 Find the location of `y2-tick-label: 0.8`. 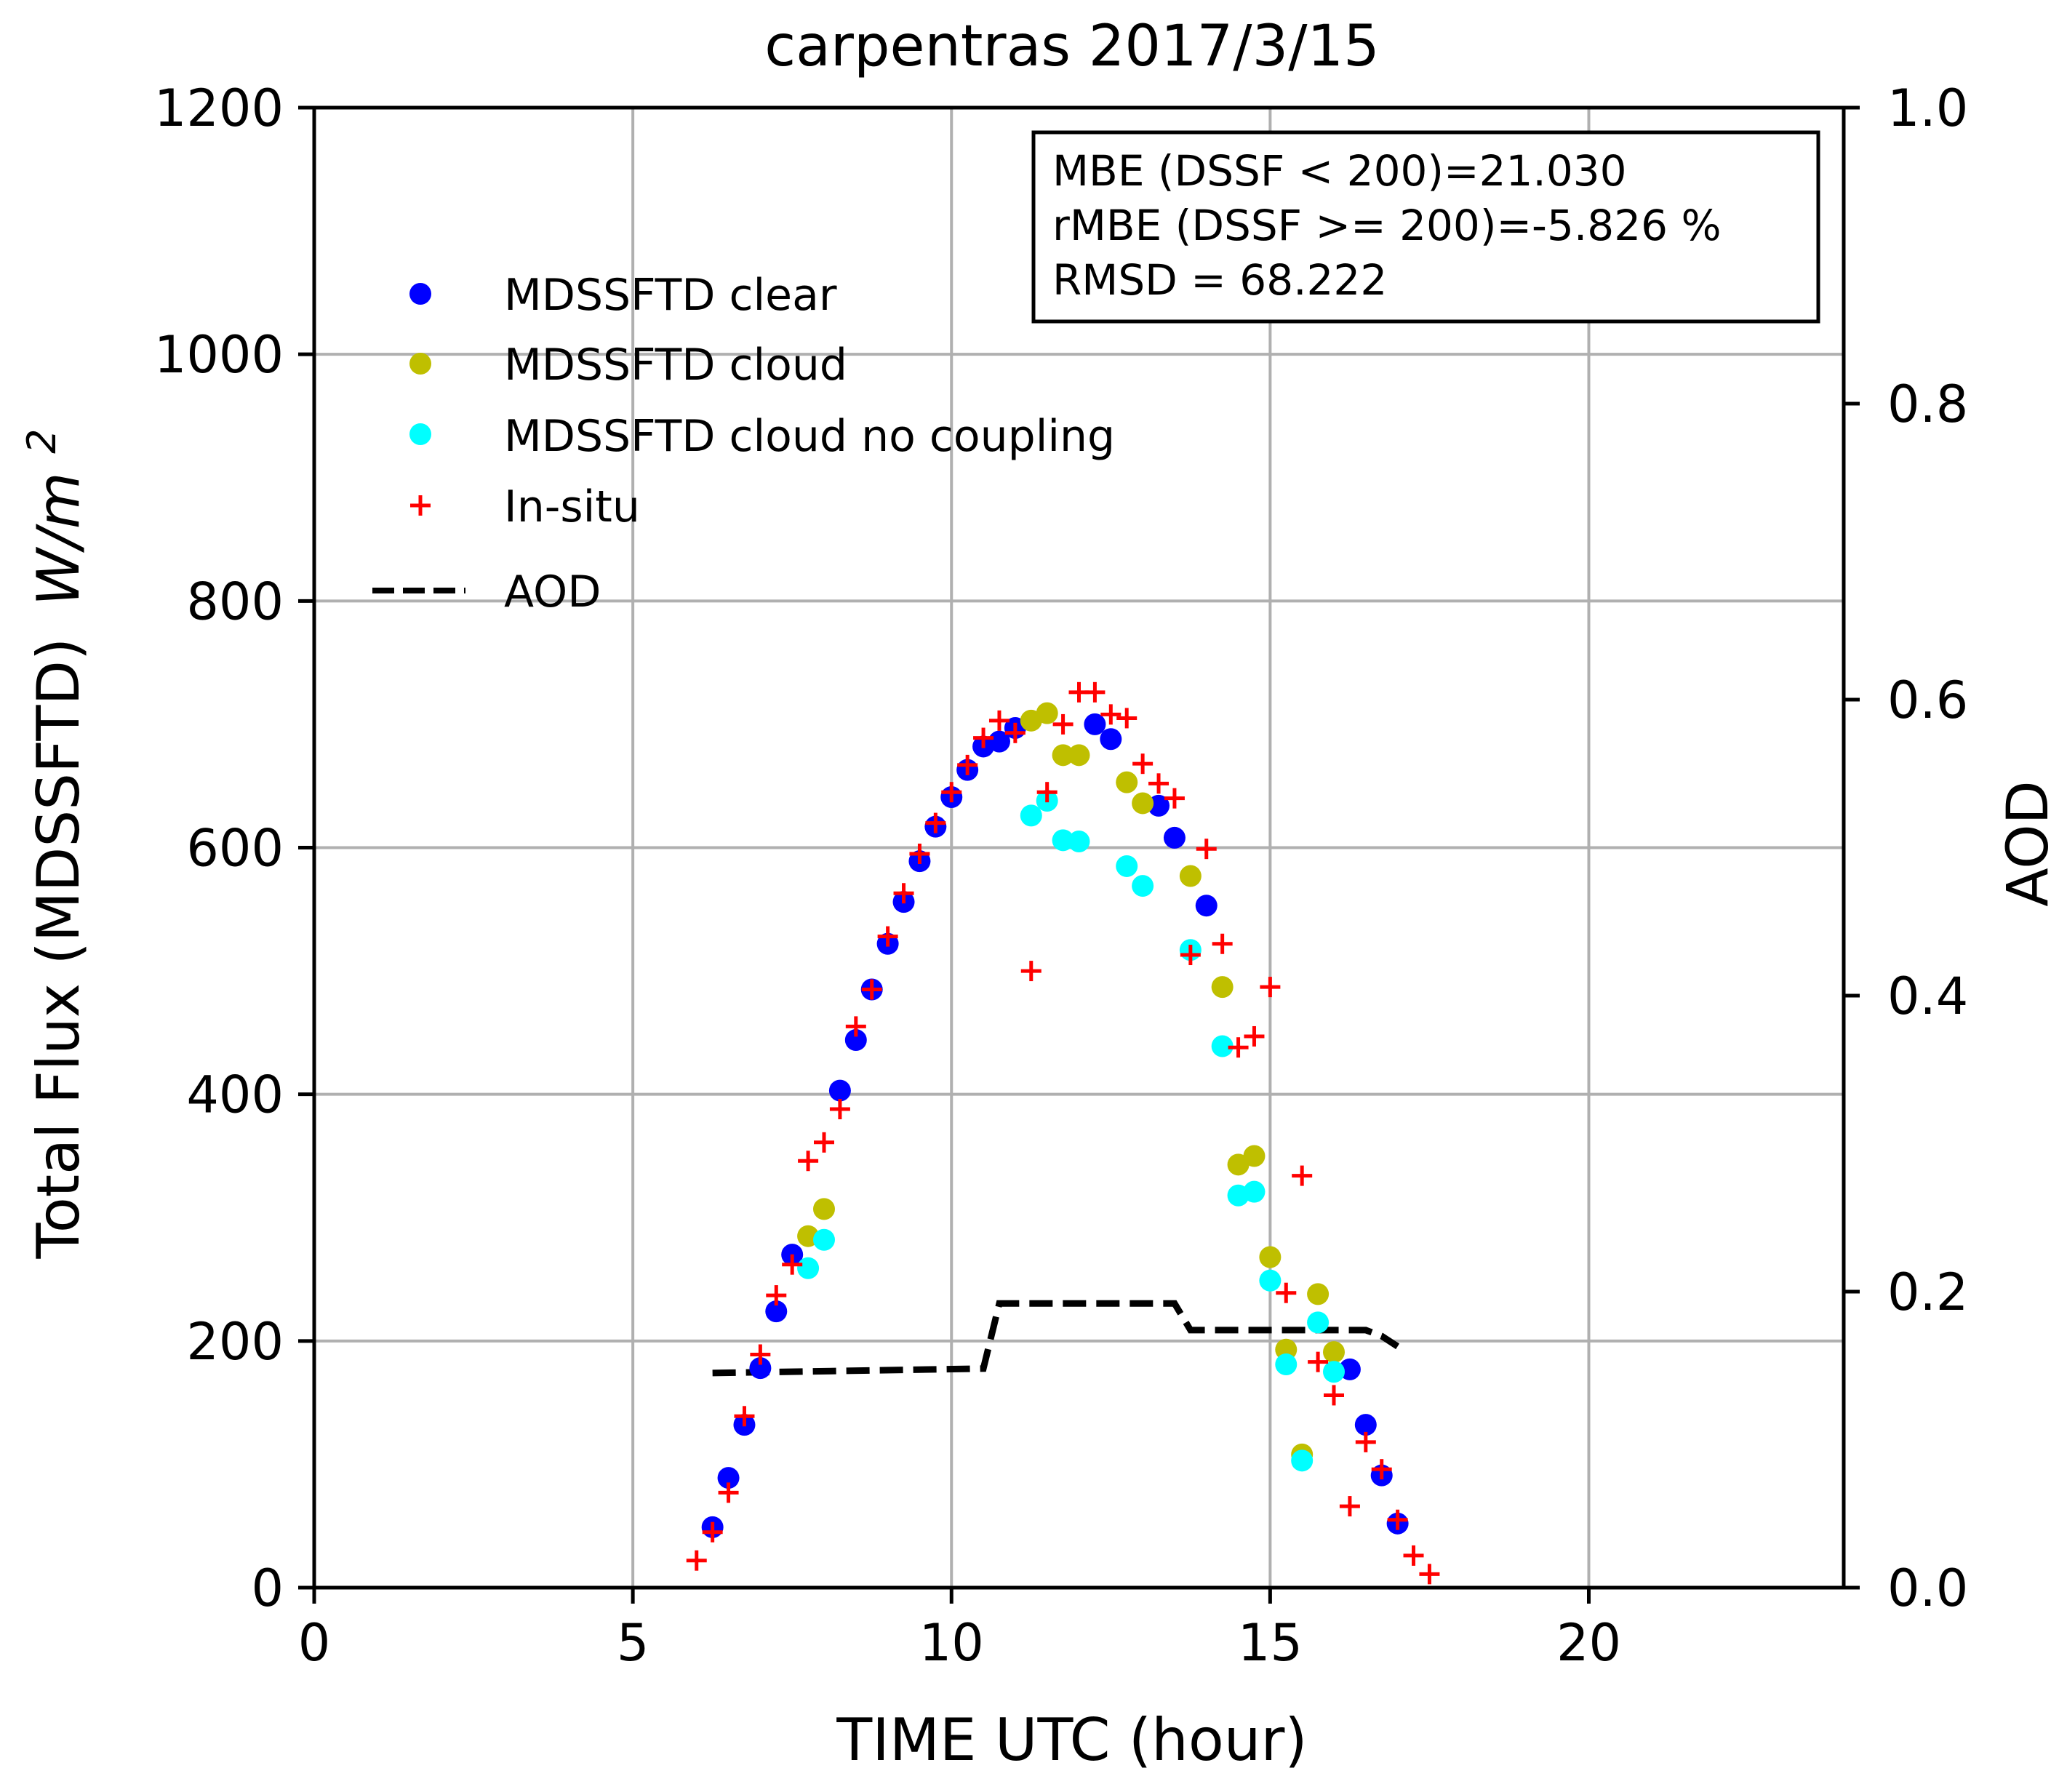

y2-tick-label: 0.8 is located at coordinates (1927, 404).